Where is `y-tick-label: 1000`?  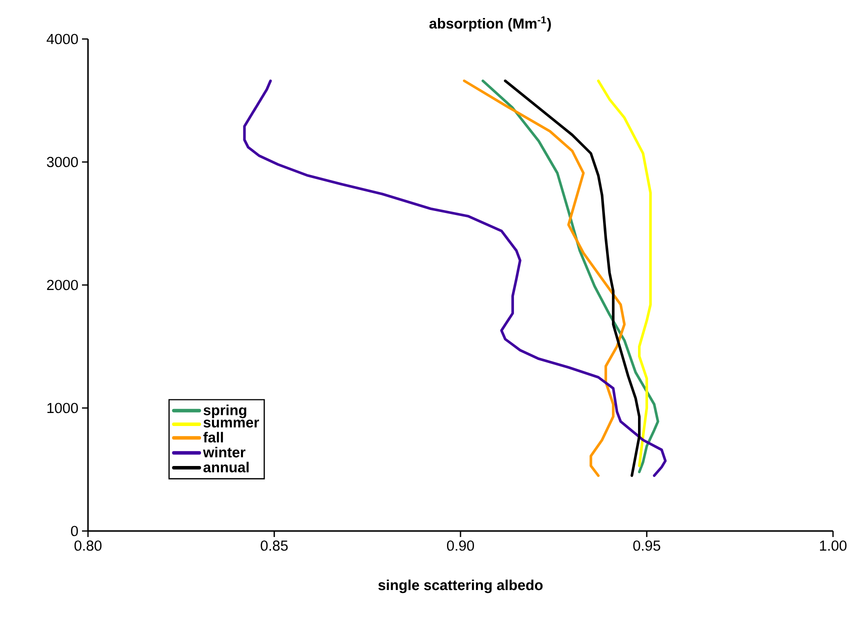
y-tick-label: 1000 is located at coordinates (62, 408).